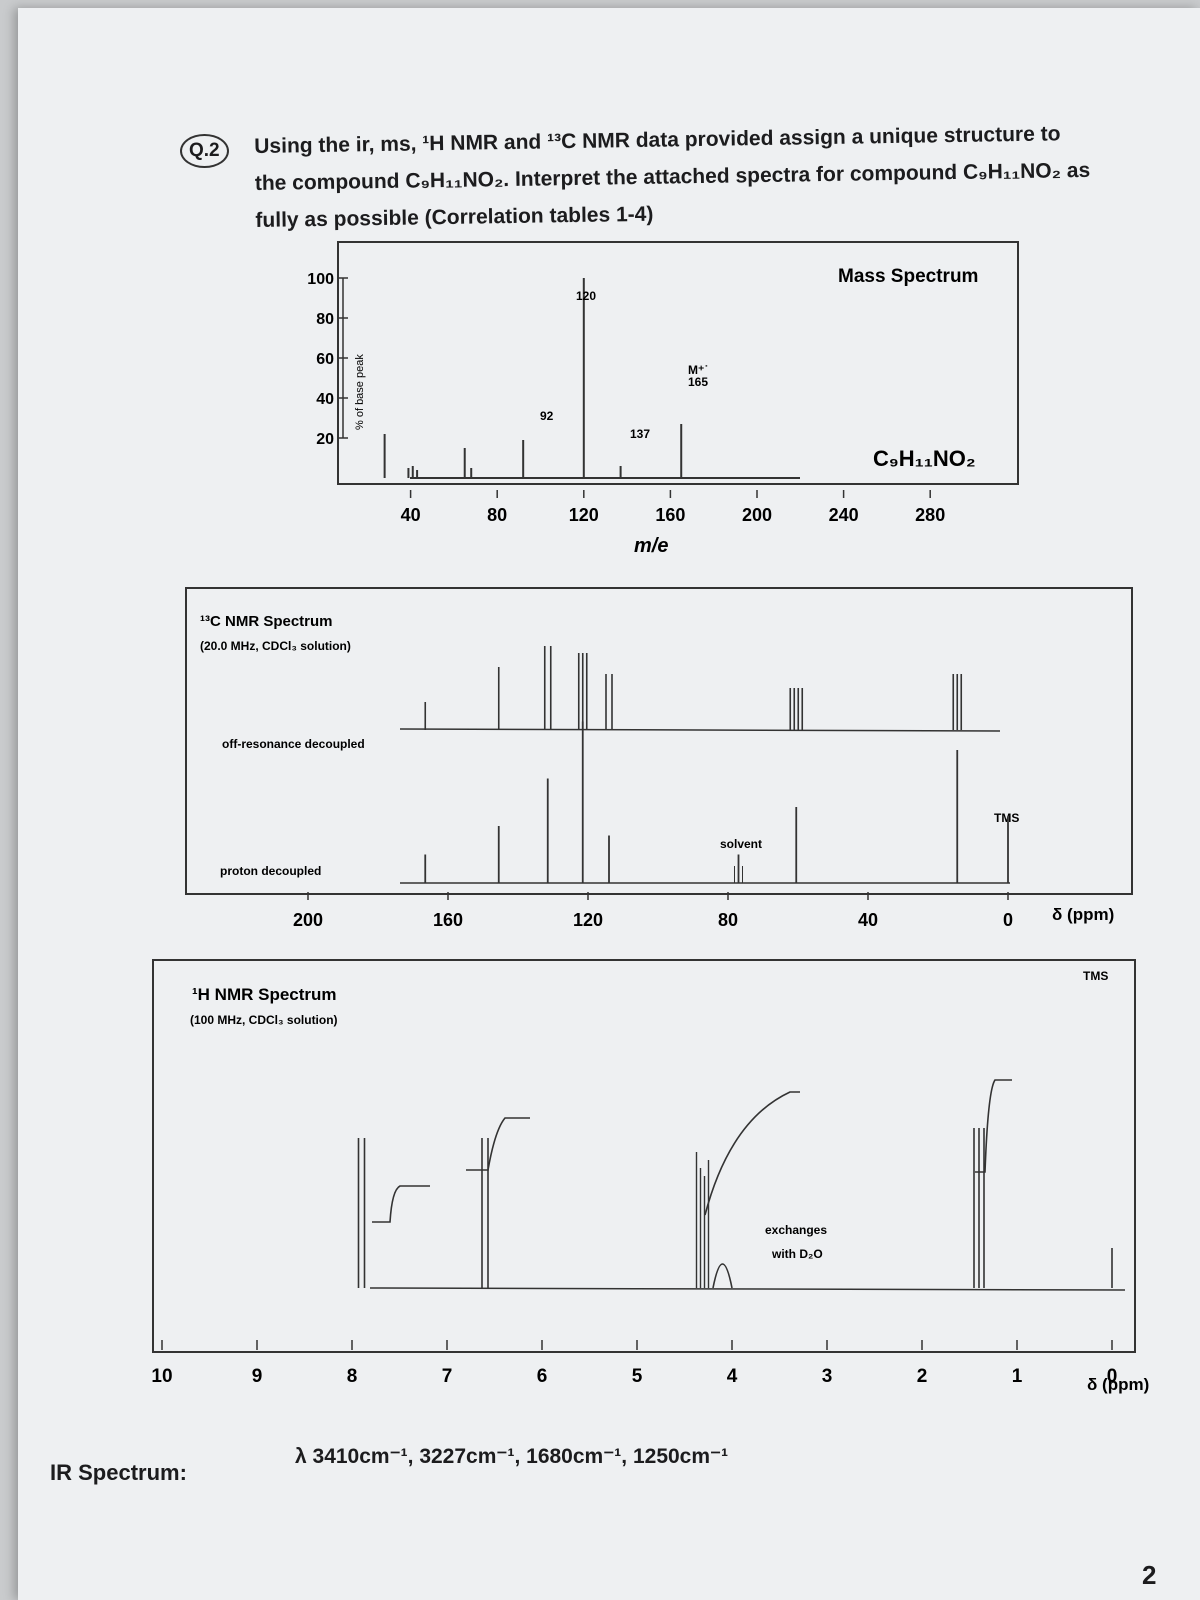 The height and width of the screenshot is (1600, 1200). What do you see at coordinates (722, 1276) in the screenshot?
I see `h1-broad-peak` at bounding box center [722, 1276].